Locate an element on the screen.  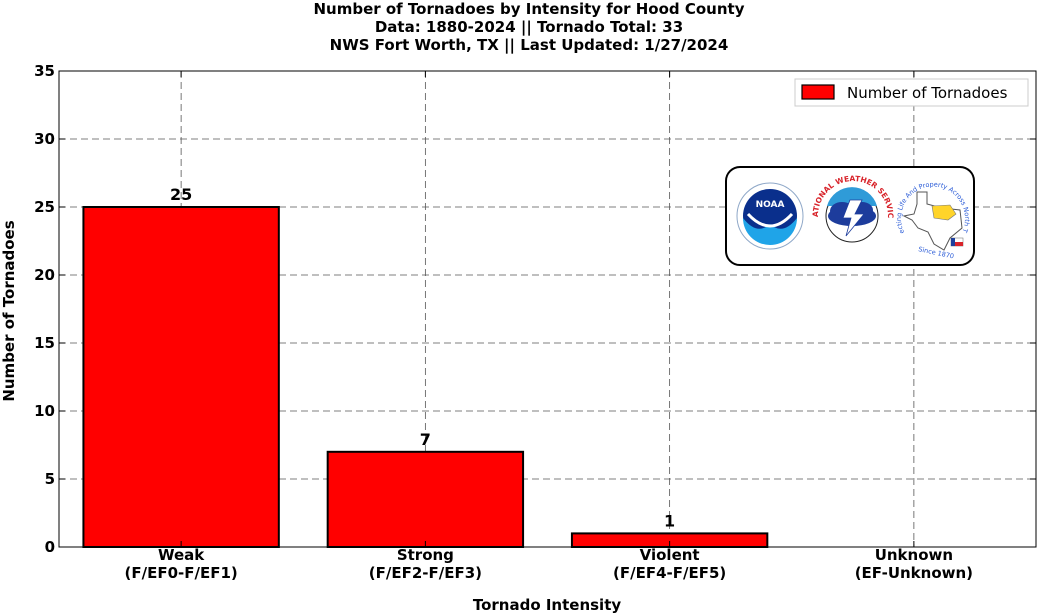
x-tick-label: Violent (F/EF4-F/EF5) is located at coordinates (669, 564).